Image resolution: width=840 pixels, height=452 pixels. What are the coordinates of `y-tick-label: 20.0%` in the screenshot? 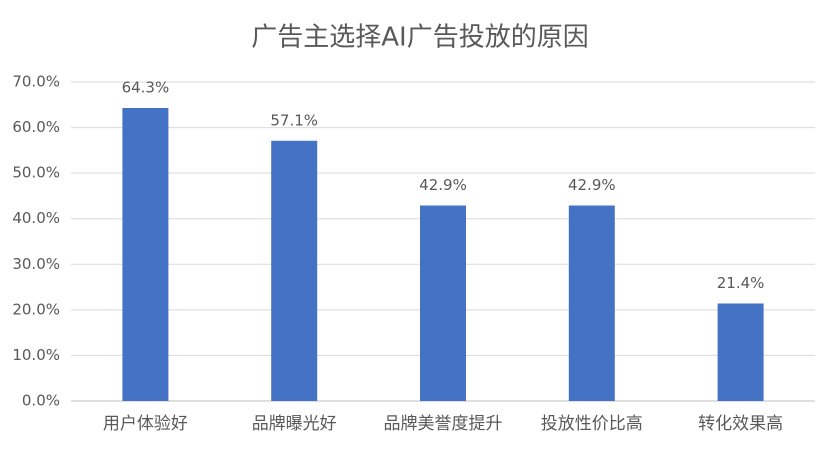 It's located at (36, 309).